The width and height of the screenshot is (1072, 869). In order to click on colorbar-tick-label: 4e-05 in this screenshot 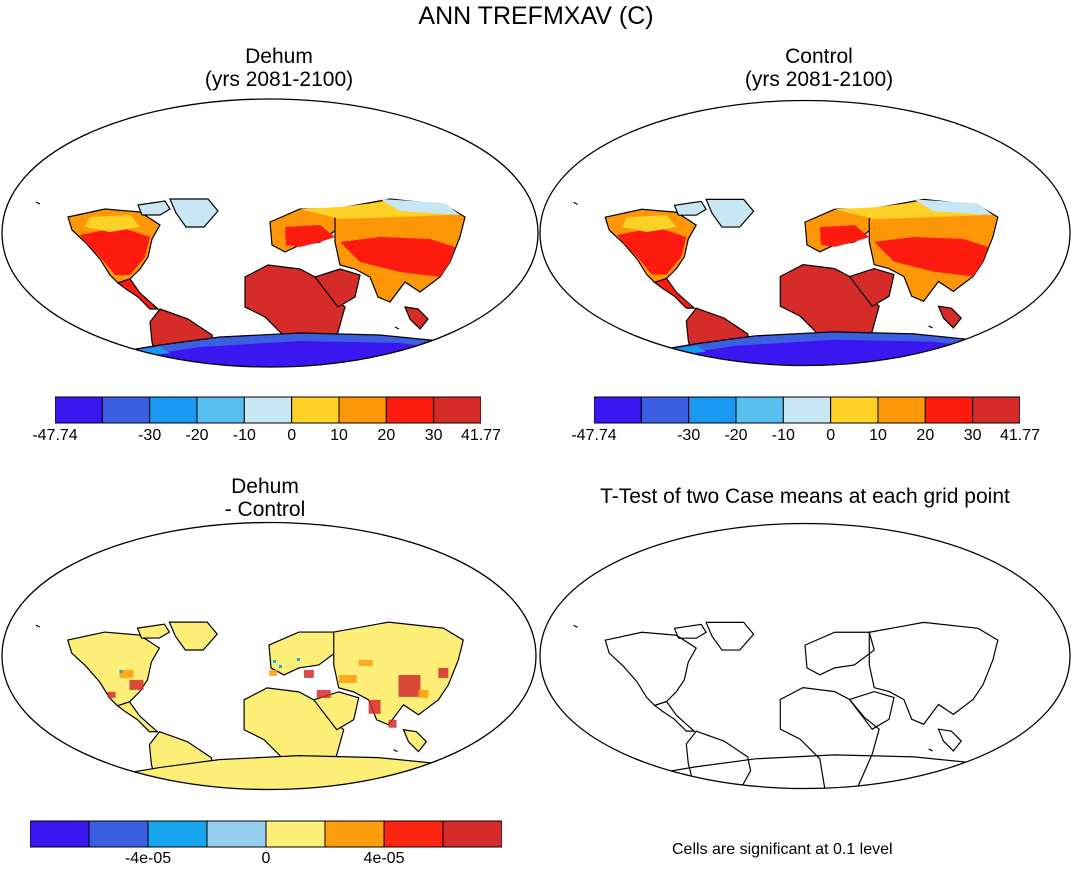, I will do `click(384, 858)`.